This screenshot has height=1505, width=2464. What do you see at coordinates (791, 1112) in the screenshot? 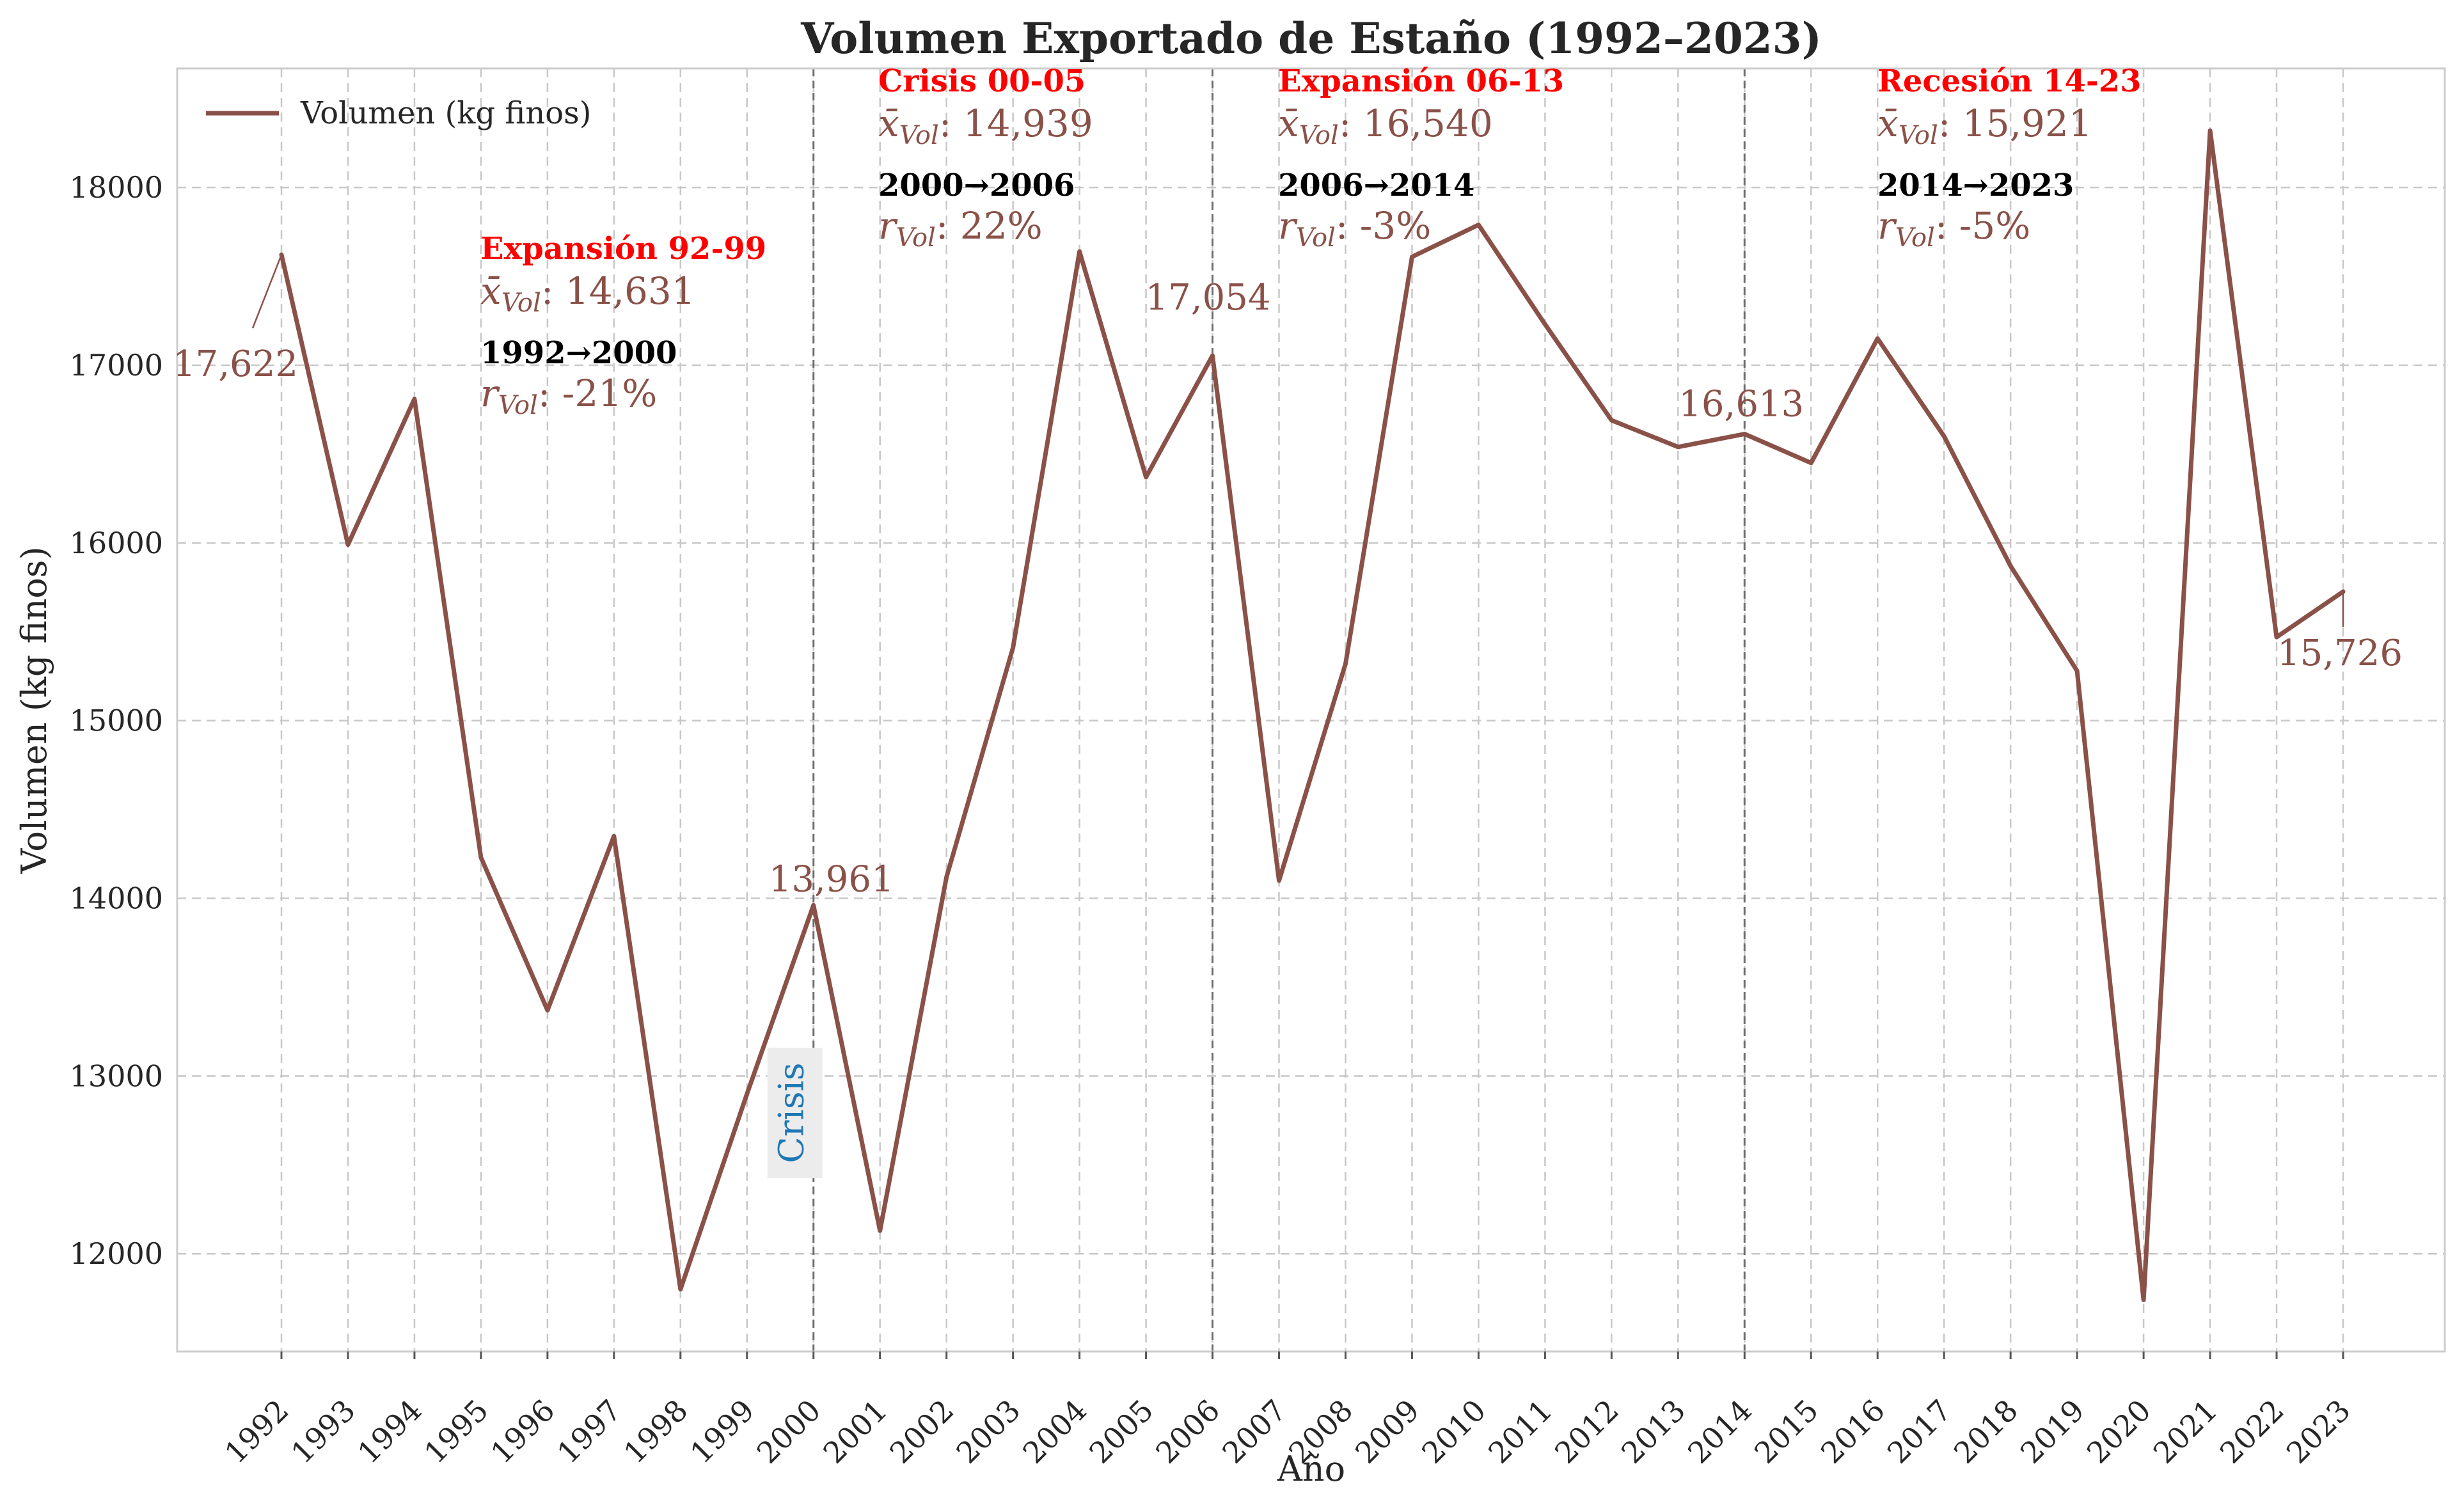
I see `crisis-label: Crisis` at bounding box center [791, 1112].